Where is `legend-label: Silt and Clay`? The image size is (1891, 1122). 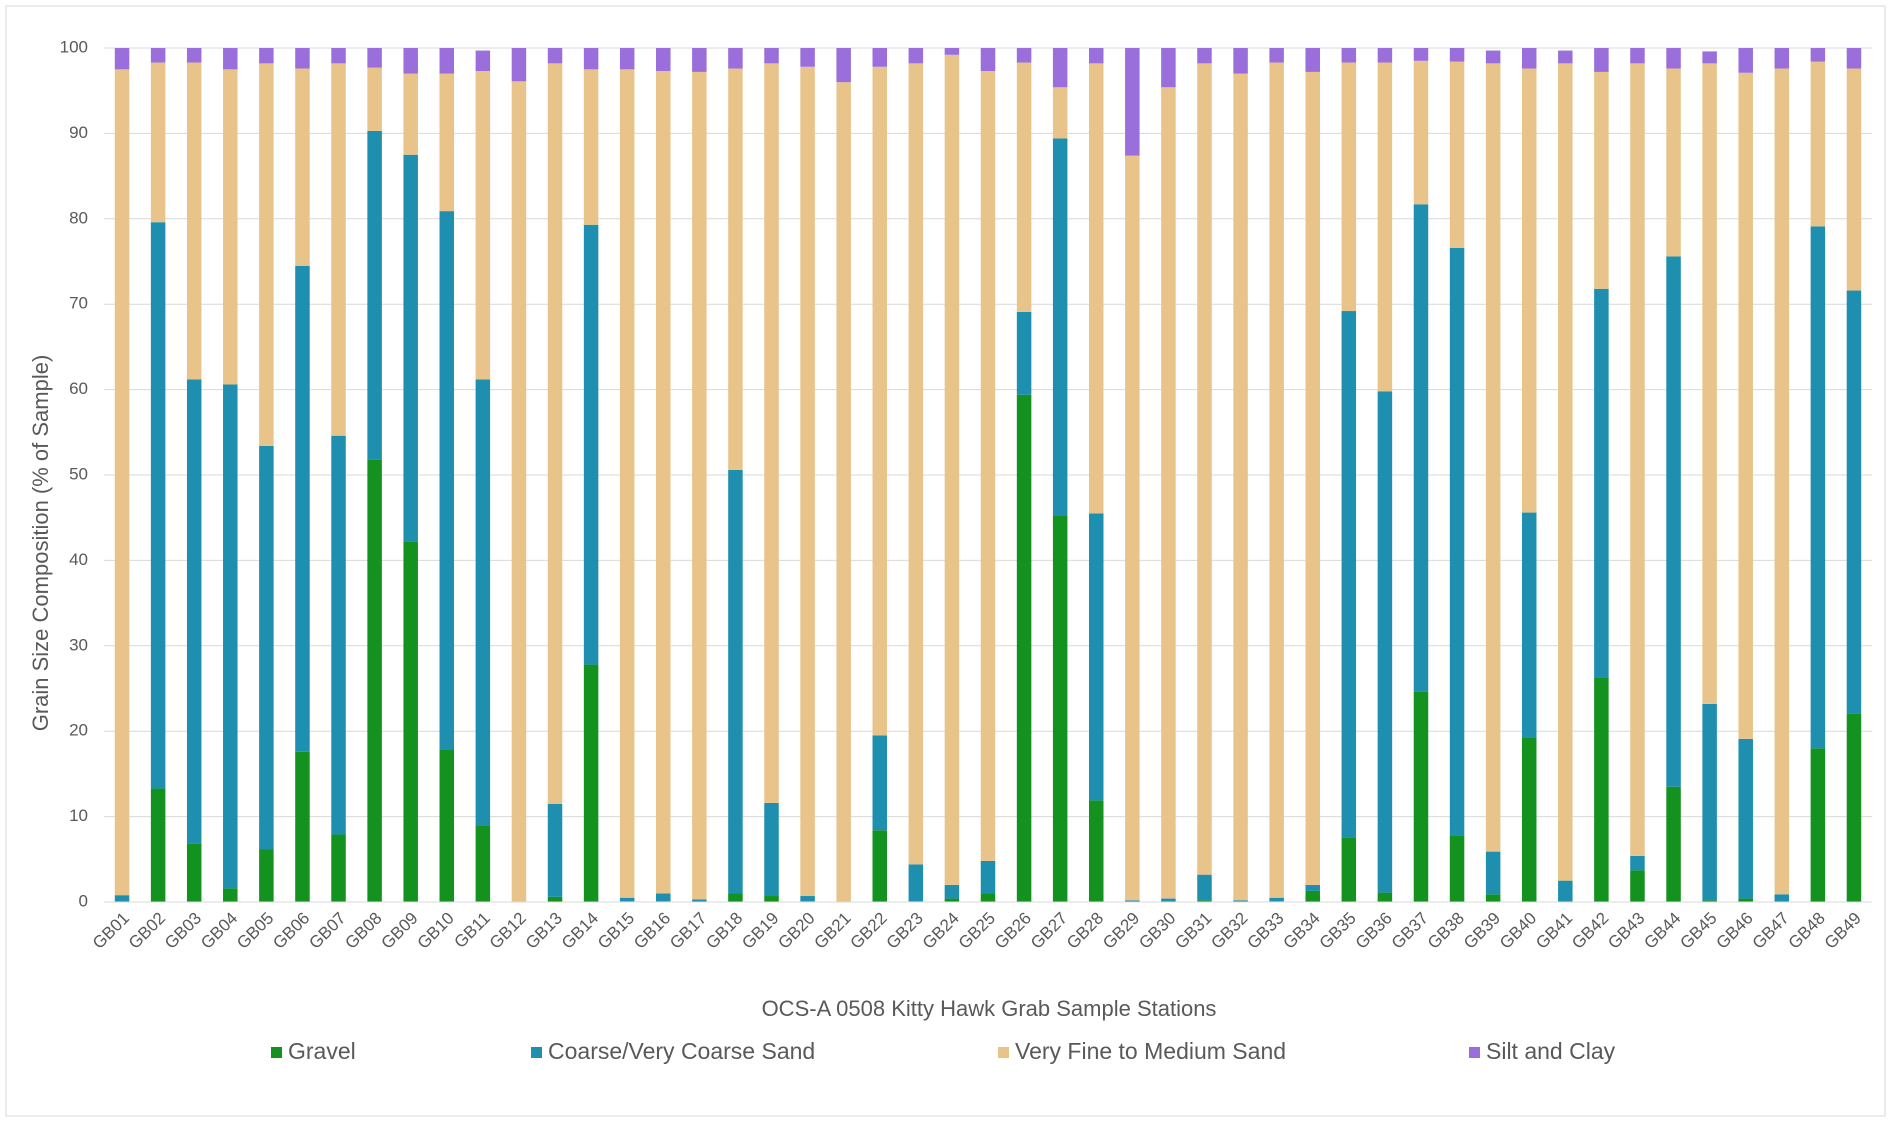 legend-label: Silt and Clay is located at coordinates (1551, 1051).